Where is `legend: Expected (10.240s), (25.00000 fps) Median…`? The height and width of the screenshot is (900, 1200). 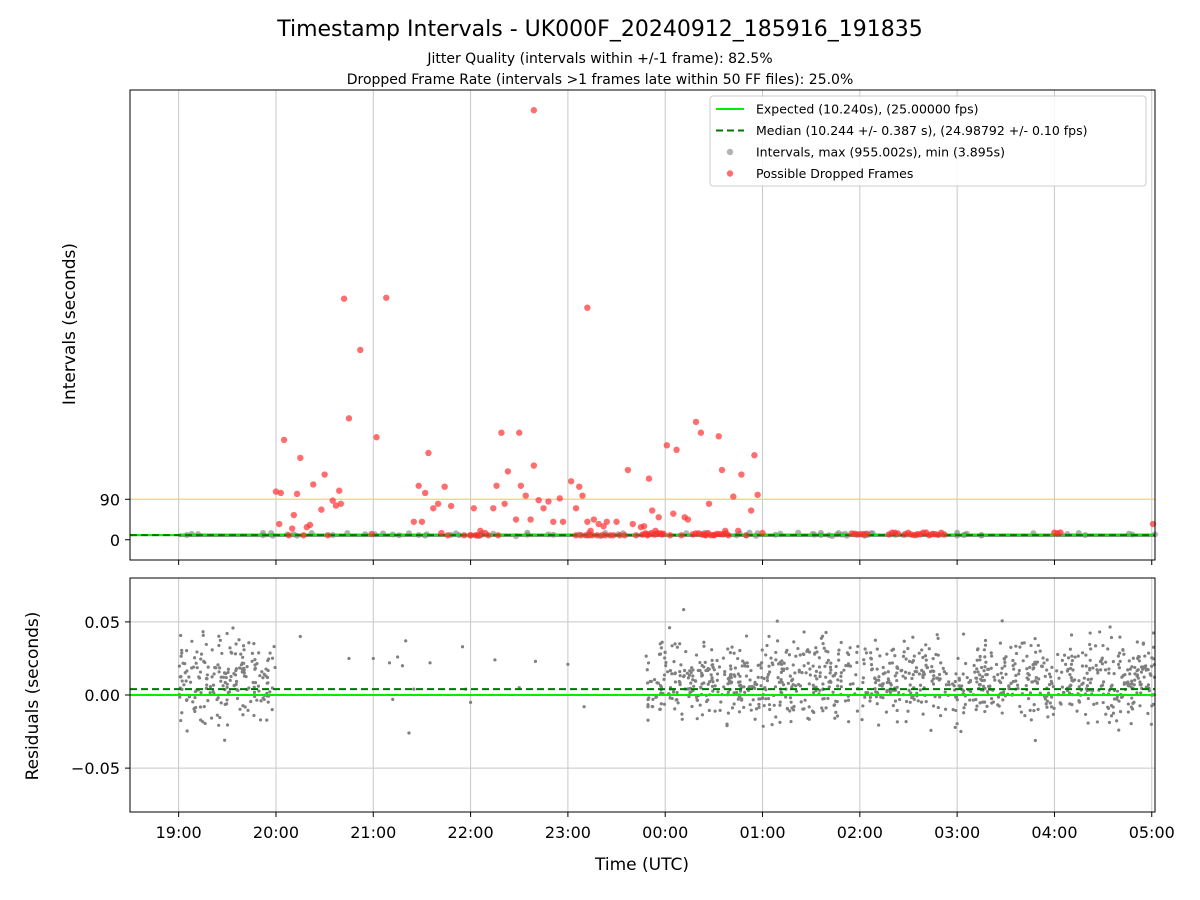 legend: Expected (10.240s), (25.00000 fps) Median… is located at coordinates (928, 141).